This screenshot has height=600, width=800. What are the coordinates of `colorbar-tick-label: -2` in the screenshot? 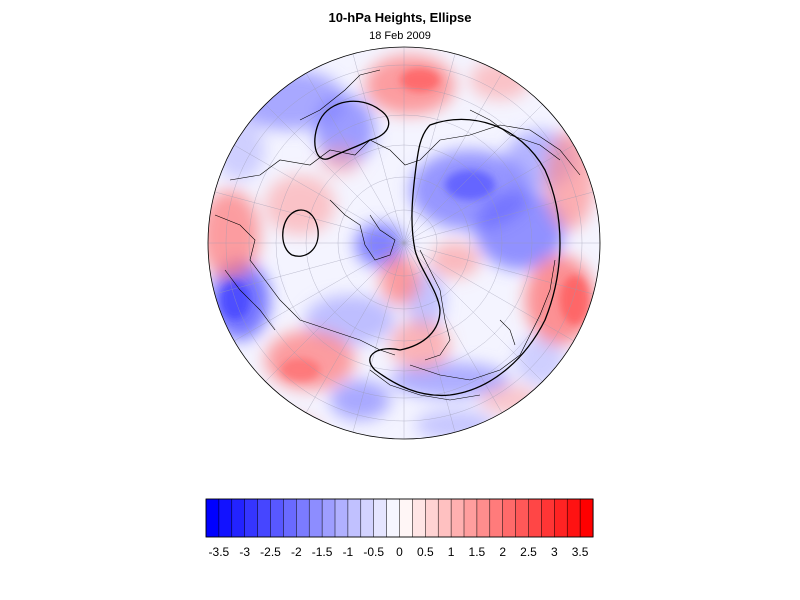 It's located at (296, 552).